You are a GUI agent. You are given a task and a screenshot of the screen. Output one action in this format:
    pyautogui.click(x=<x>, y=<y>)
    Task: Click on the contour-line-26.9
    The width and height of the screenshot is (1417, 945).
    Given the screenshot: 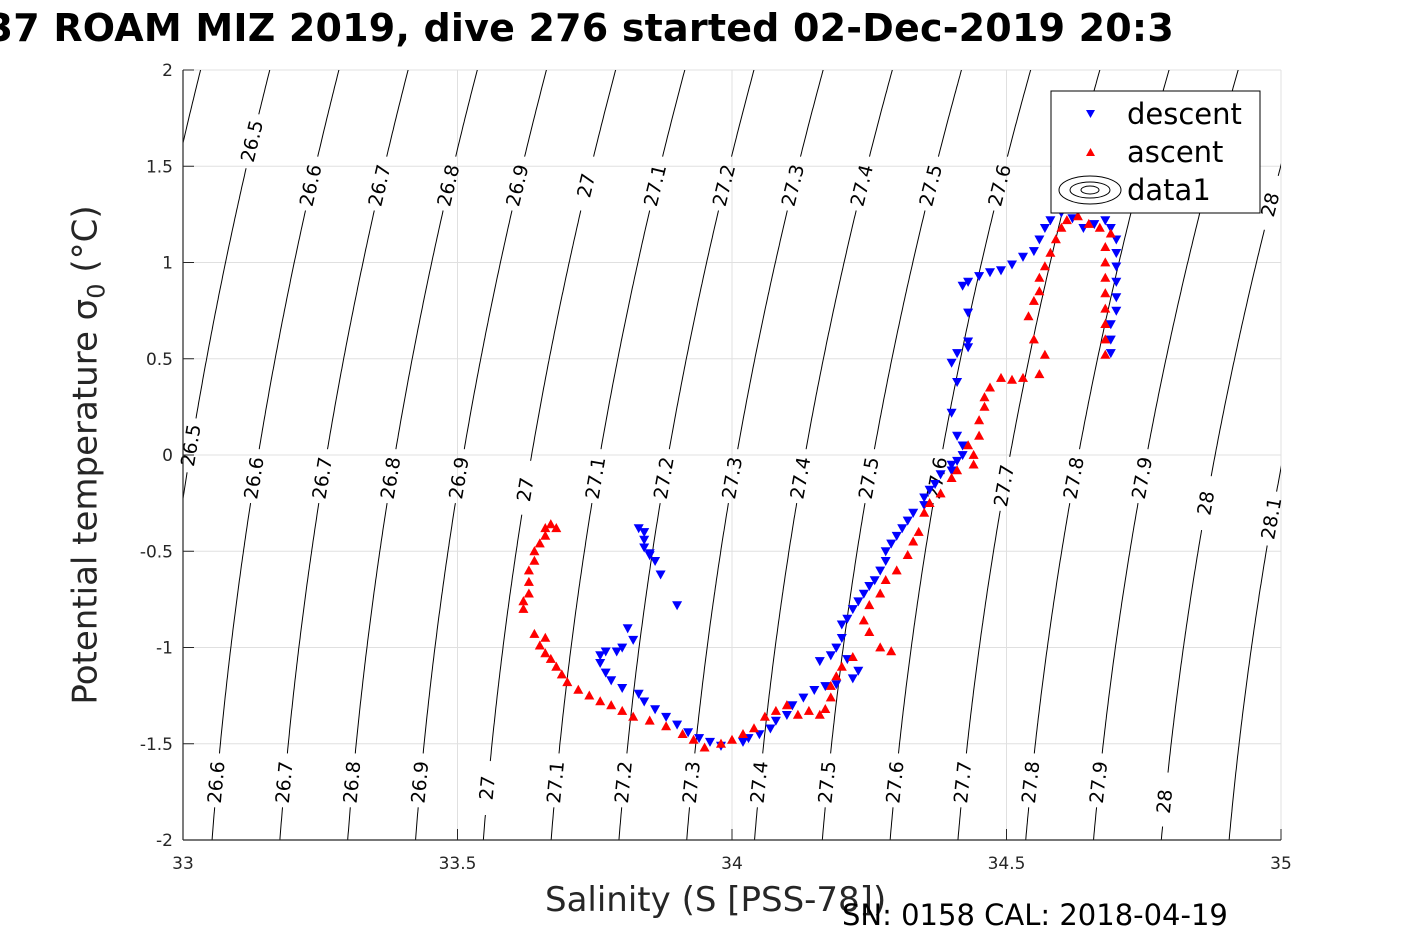 What is the action you would take?
    pyautogui.click(x=488, y=330)
    